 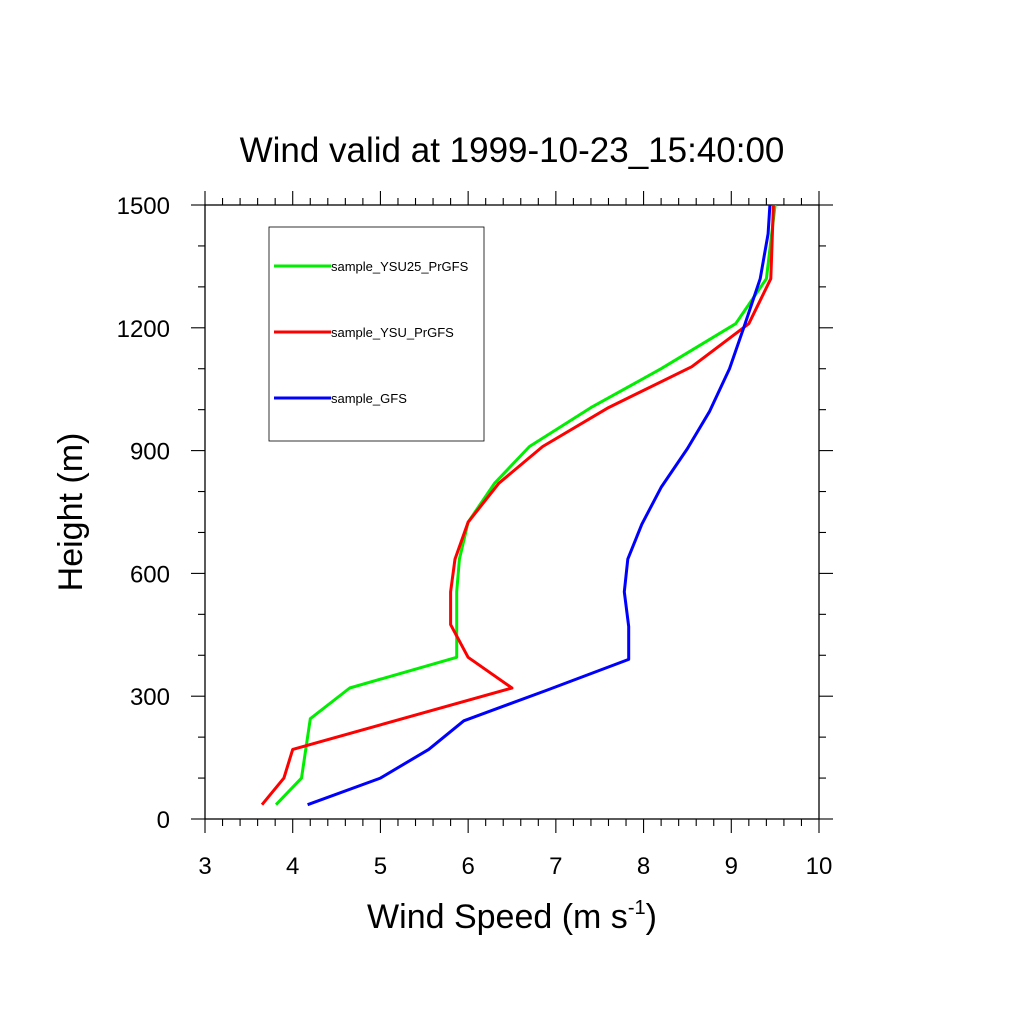 What do you see at coordinates (555, 866) in the screenshot?
I see `x-tick-label: 7` at bounding box center [555, 866].